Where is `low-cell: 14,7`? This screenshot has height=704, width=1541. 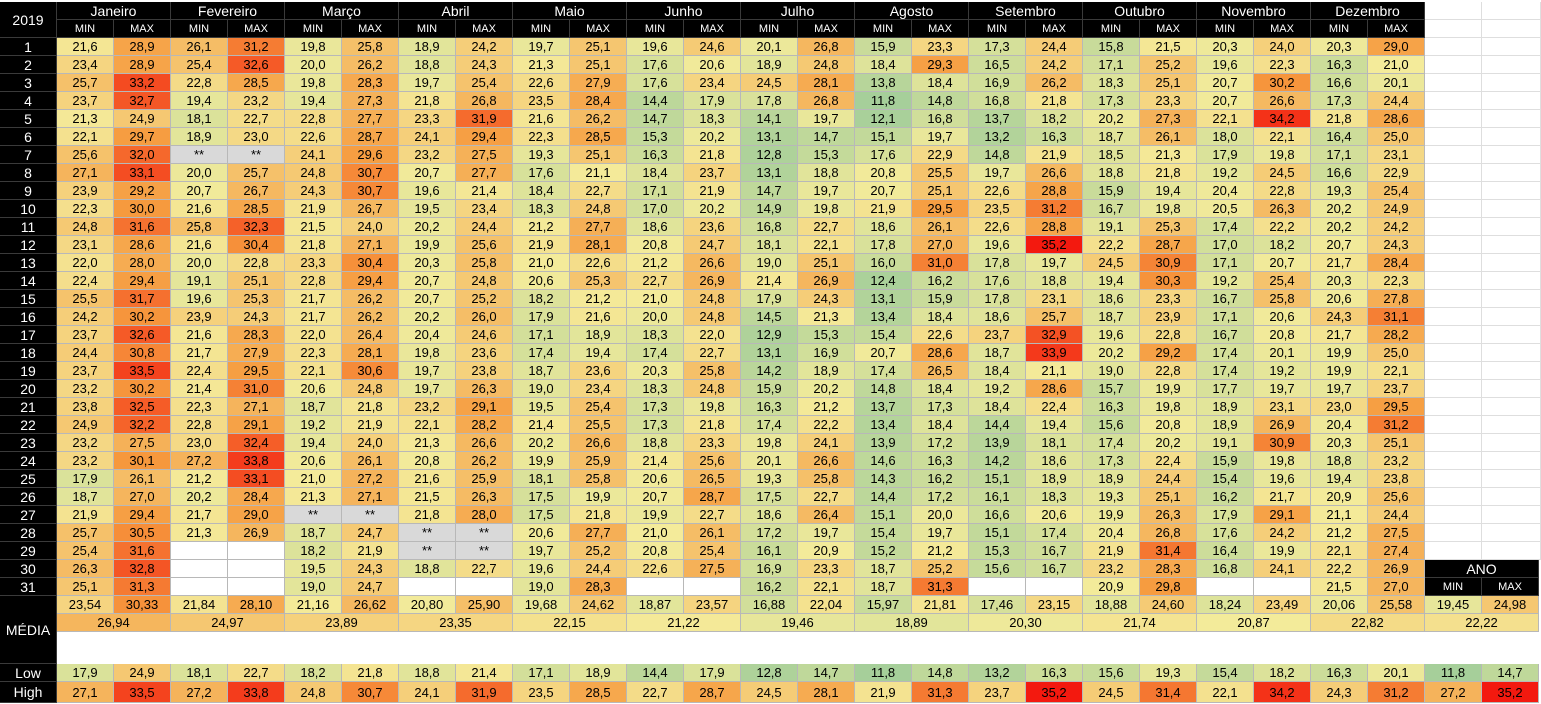 low-cell: 14,7 is located at coordinates (826, 673).